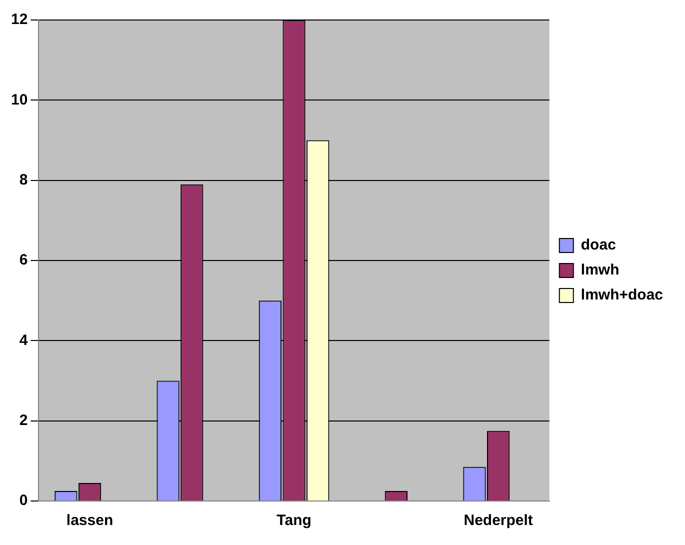 Image resolution: width=685 pixels, height=545 pixels. What do you see at coordinates (23, 420) in the screenshot?
I see `y-tick-label: 2` at bounding box center [23, 420].